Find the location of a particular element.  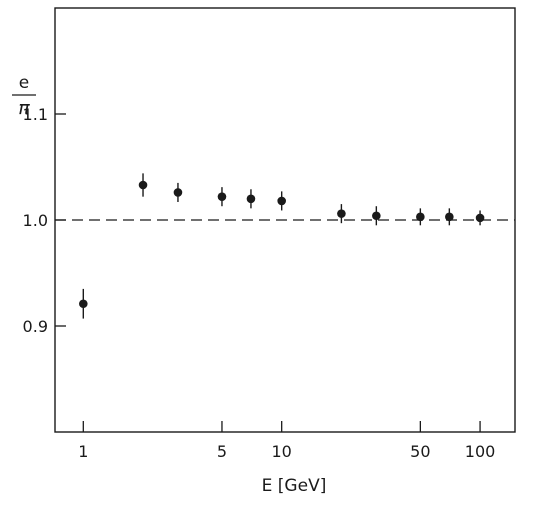

y-tick-label: 1.0 is located at coordinates (35, 220).